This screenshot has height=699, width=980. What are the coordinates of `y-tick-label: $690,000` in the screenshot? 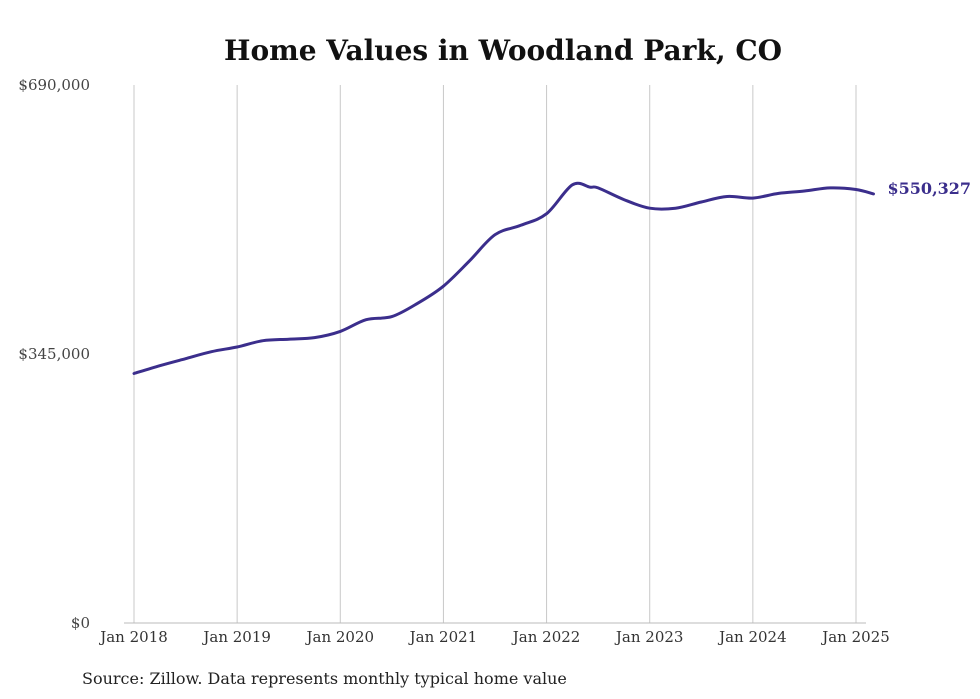 It's located at (54, 85).